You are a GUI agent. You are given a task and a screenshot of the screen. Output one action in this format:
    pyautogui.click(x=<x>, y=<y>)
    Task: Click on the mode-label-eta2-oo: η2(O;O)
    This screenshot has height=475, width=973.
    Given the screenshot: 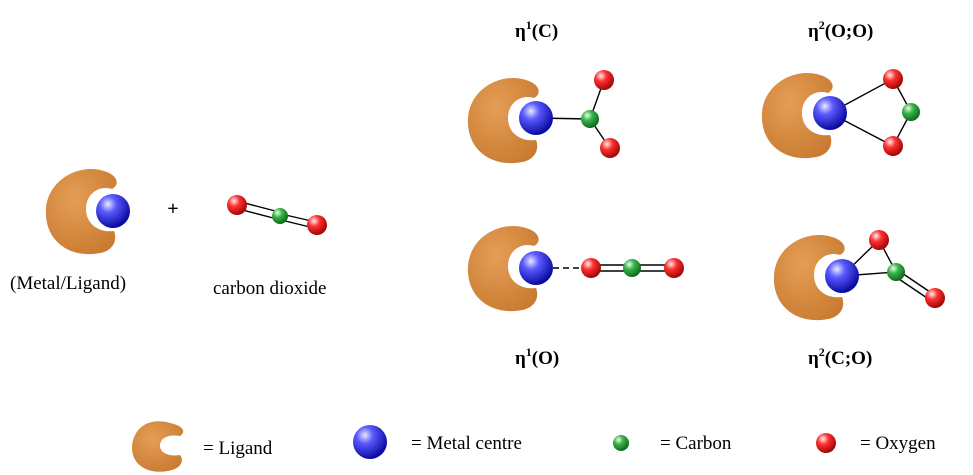 What is the action you would take?
    pyautogui.click(x=840, y=30)
    